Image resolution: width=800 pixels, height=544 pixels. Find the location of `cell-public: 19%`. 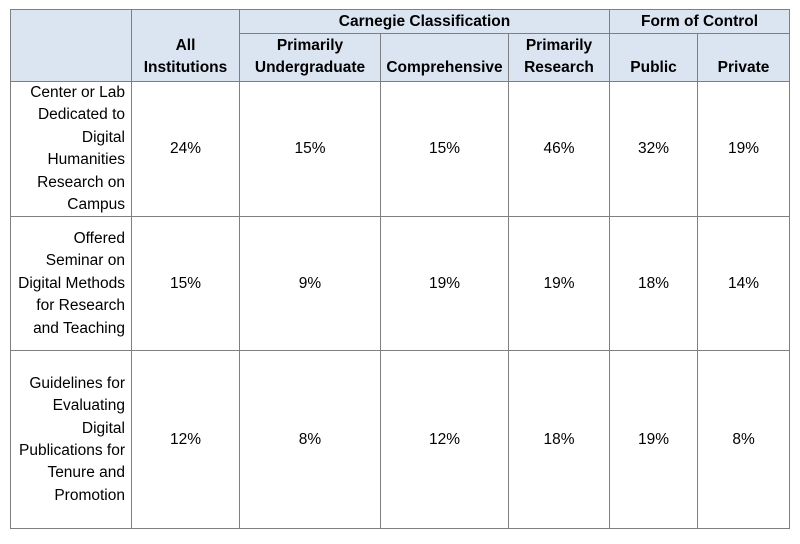

cell-public: 19% is located at coordinates (654, 440).